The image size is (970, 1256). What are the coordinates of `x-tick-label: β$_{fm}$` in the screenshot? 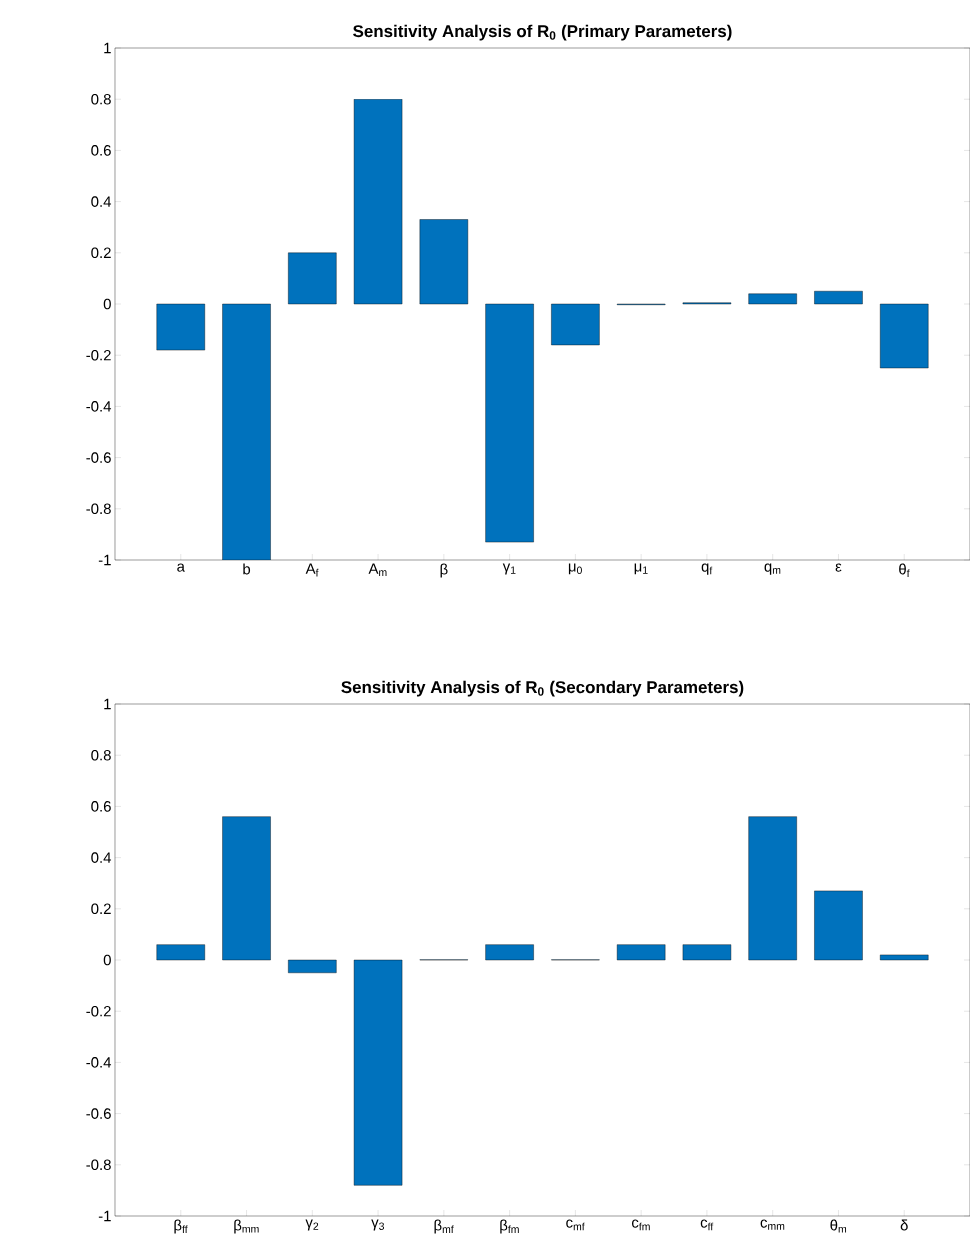 It's located at (509, 1226).